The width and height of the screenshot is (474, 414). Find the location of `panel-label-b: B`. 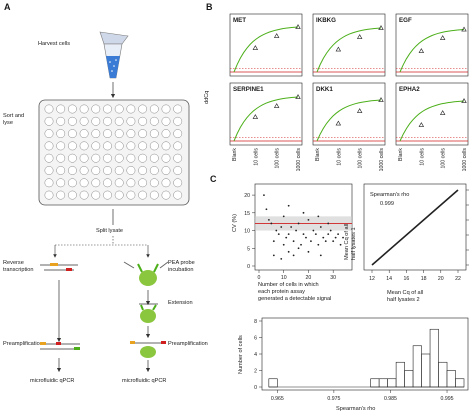

panel-label-b: B is located at coordinates (209, 7).